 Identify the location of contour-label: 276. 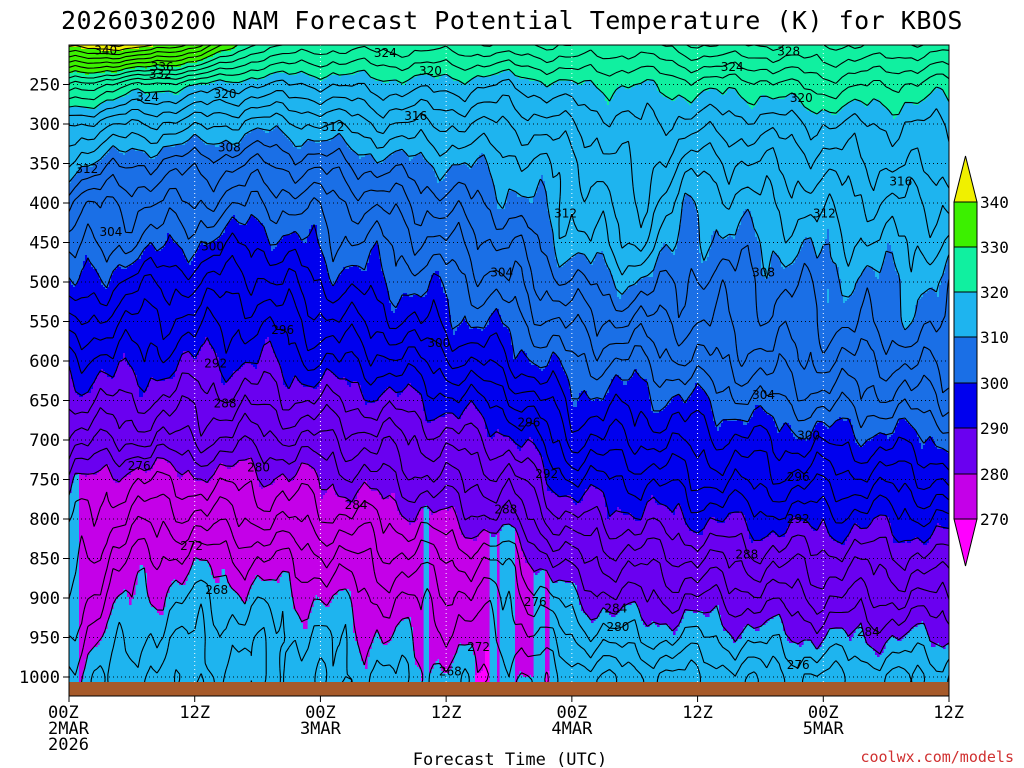
(798, 665).